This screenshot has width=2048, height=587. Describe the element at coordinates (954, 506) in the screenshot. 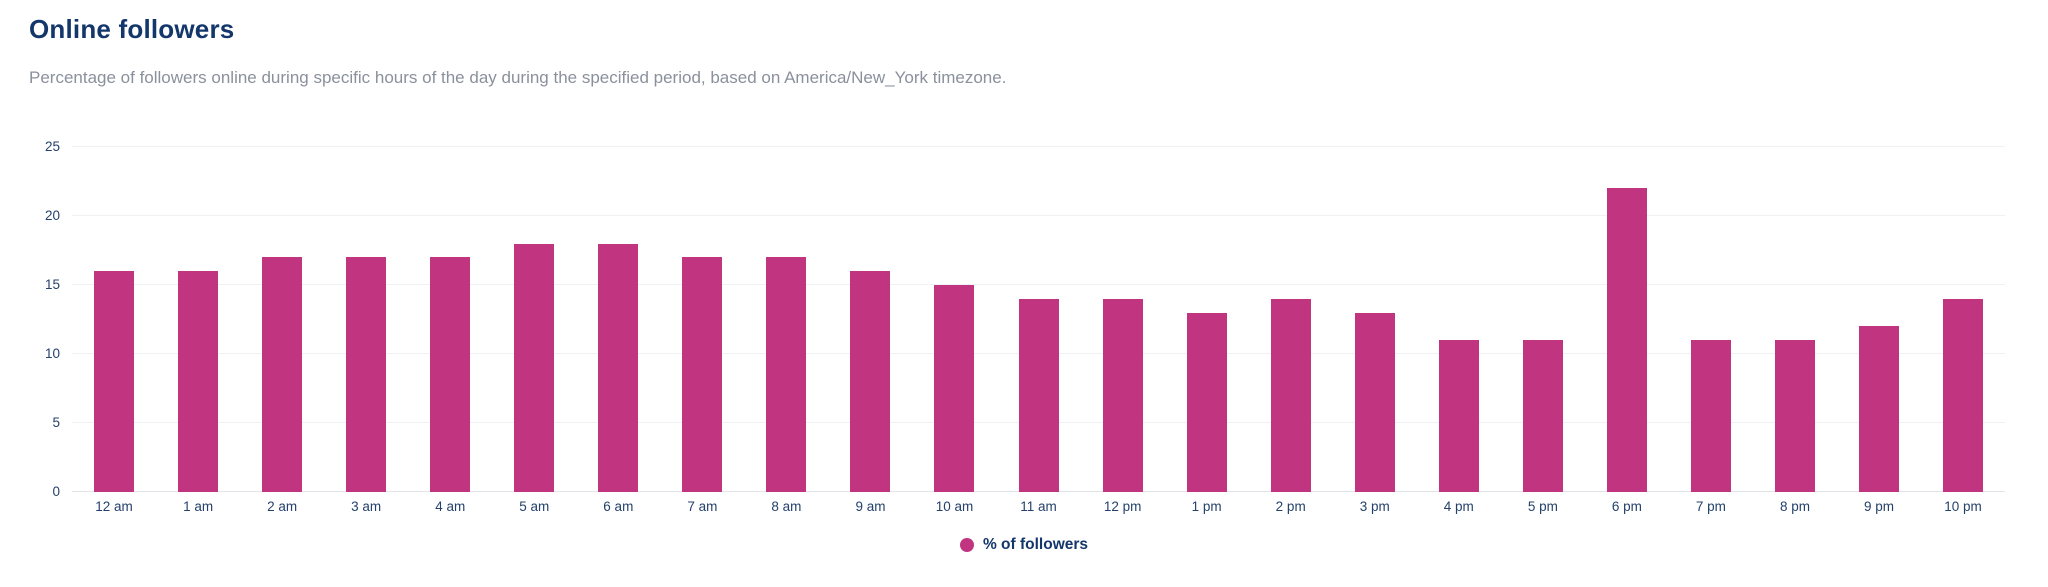

I see `x-axis-tick-label: 10 am` at that location.